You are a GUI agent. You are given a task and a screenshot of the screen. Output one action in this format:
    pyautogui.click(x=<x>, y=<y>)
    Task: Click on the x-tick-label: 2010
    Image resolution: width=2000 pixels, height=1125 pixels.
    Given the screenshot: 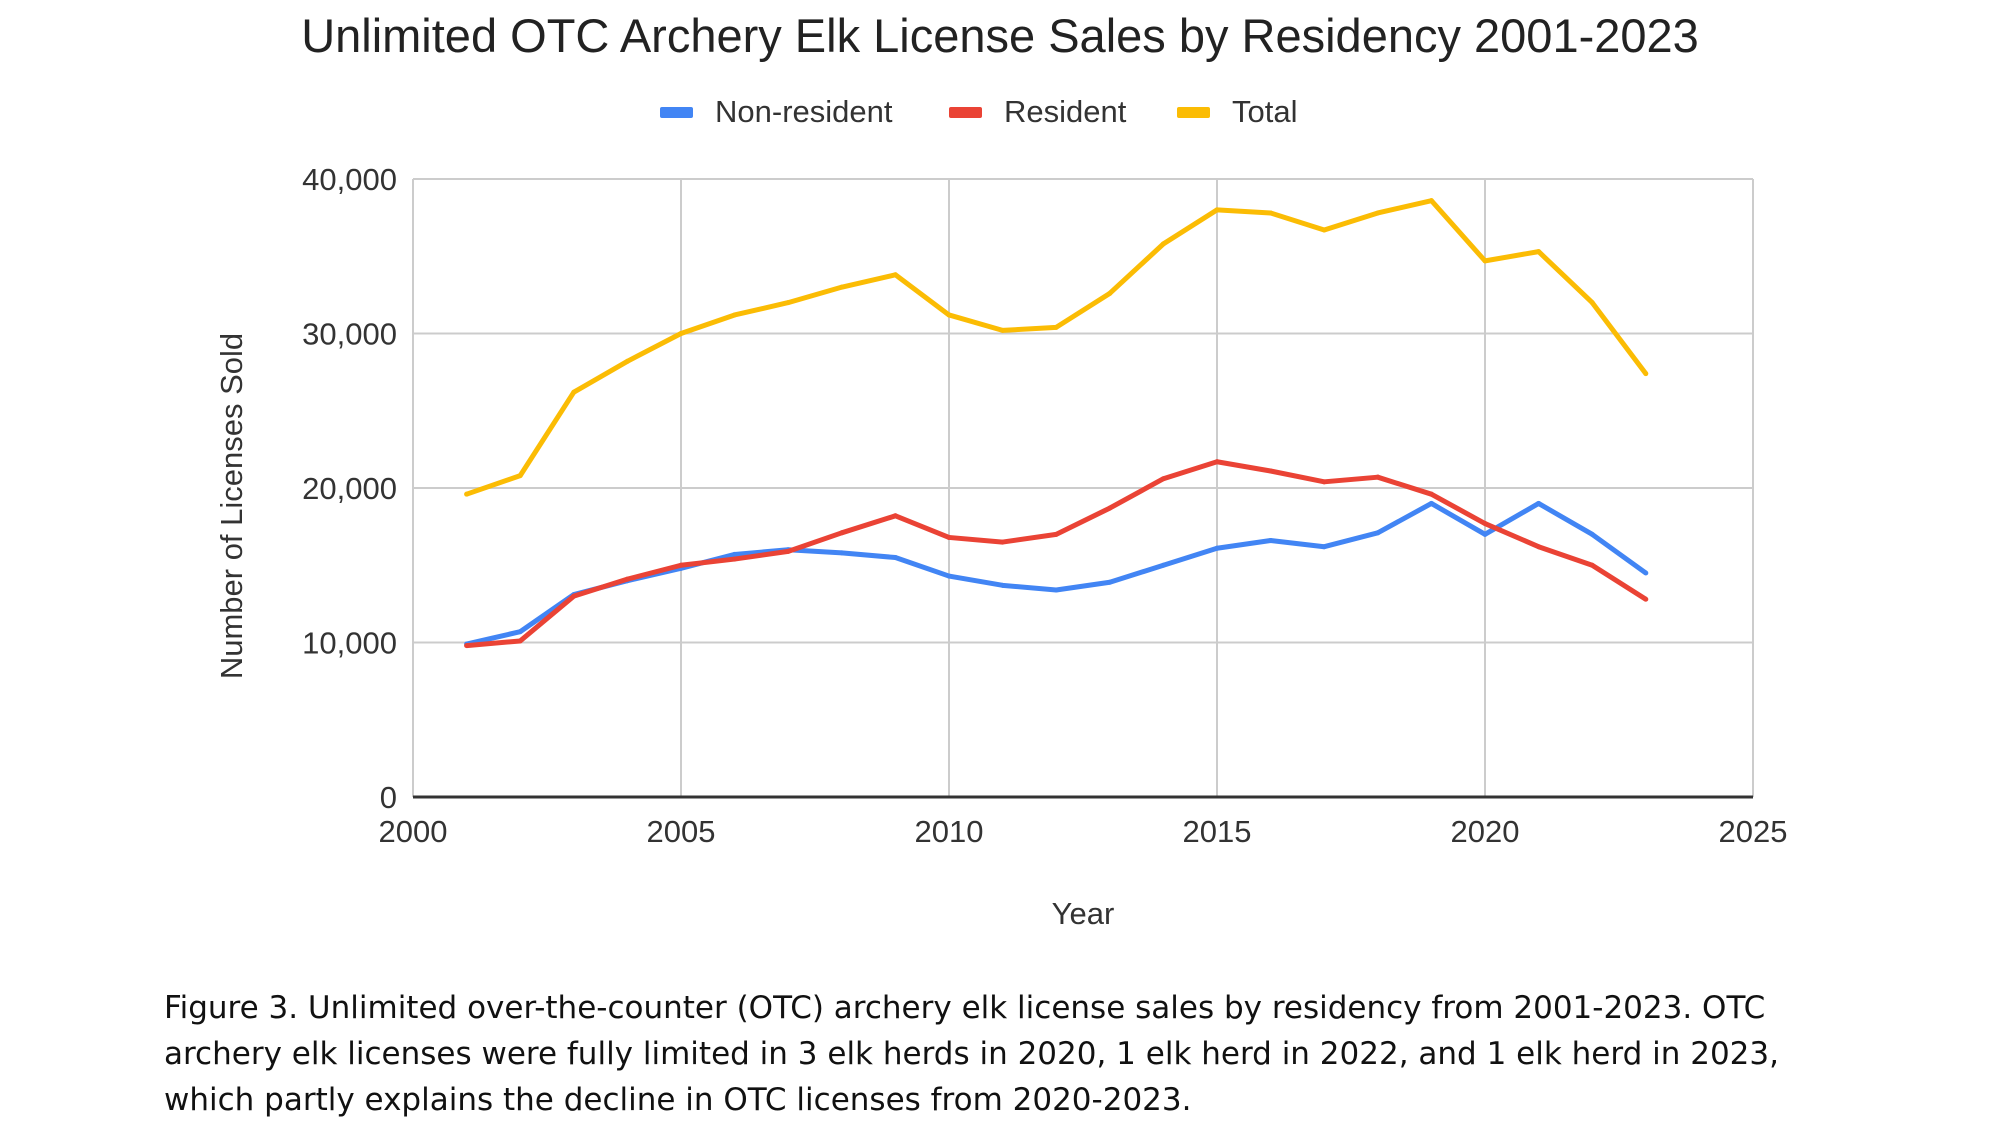 What is the action you would take?
    pyautogui.click(x=949, y=831)
    